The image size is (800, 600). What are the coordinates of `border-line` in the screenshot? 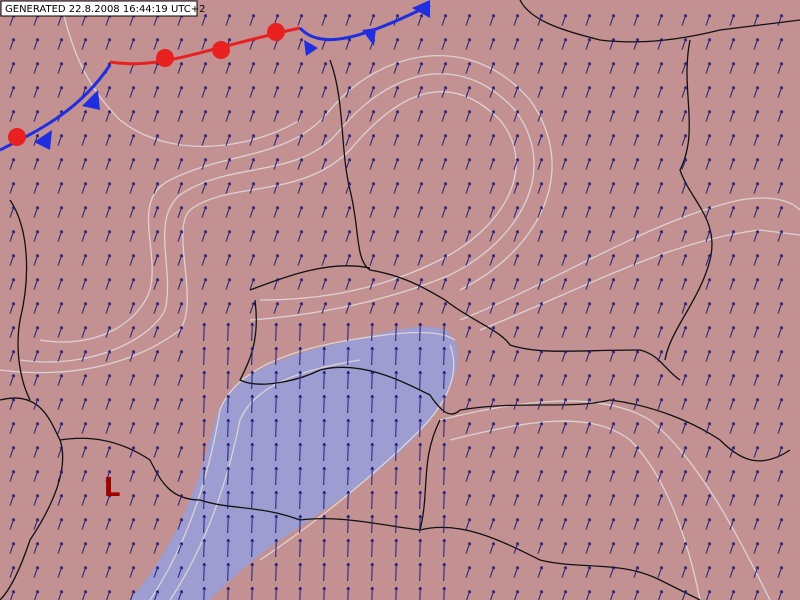 It's located at (240, 484).